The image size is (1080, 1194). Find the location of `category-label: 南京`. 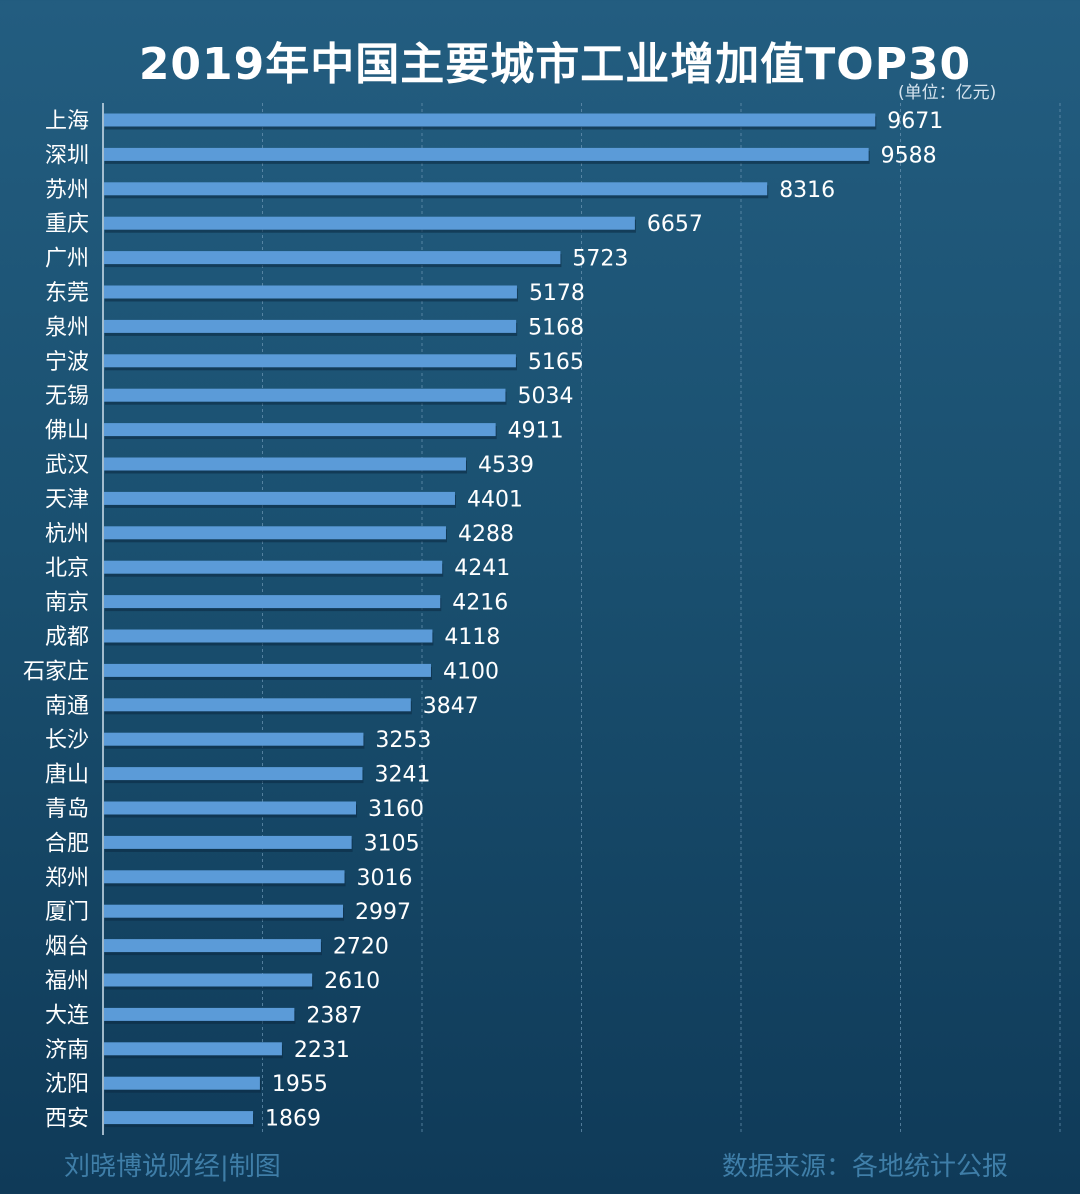

category-label: 南京 is located at coordinates (67, 603).